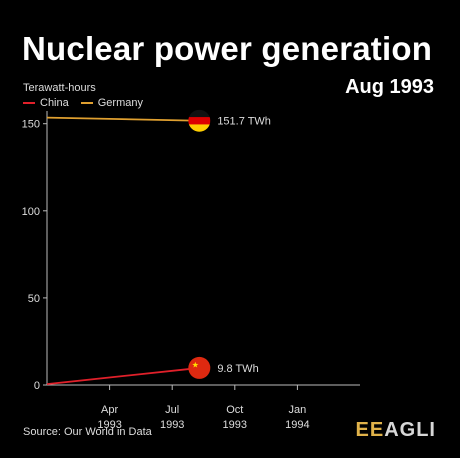  Describe the element at coordinates (123, 119) in the screenshot. I see `series-line-germany` at that location.